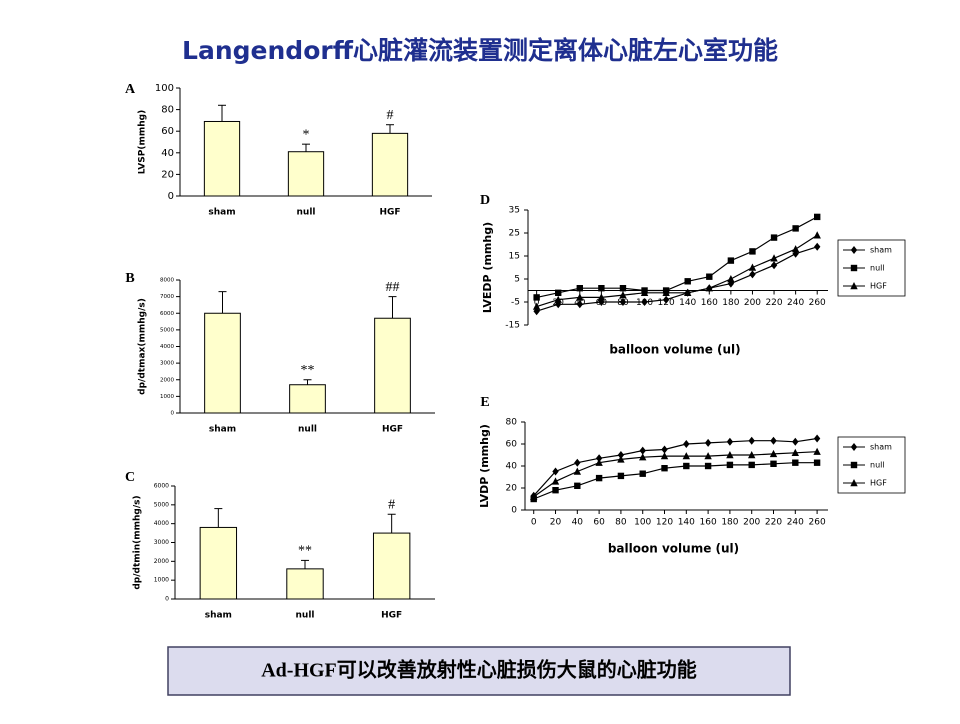  Describe the element at coordinates (664, 523) in the screenshot. I see `x-tick-label: 120` at that location.